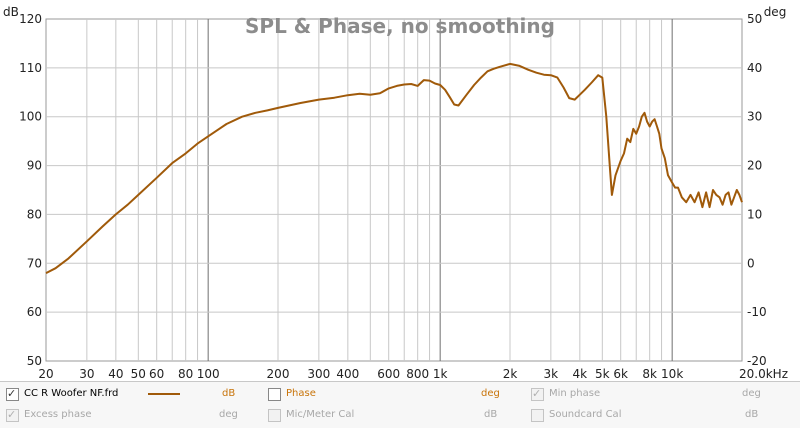 The height and width of the screenshot is (428, 800). I want to click on x-tick-label: 100, so click(208, 374).